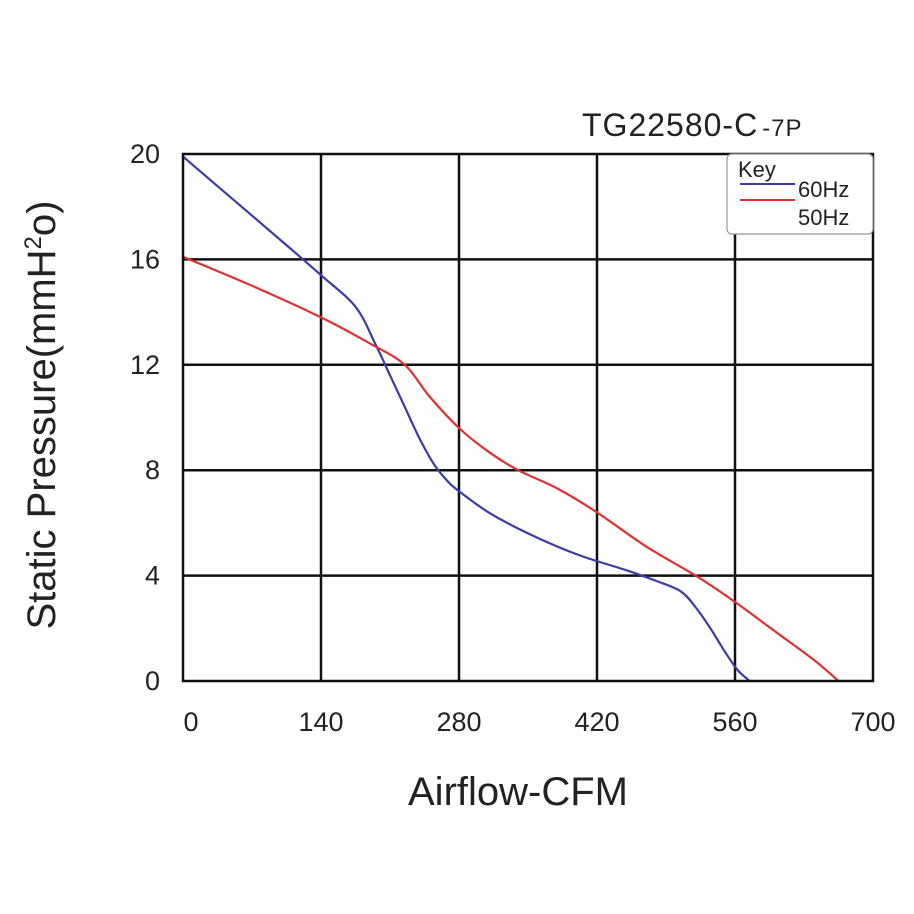  What do you see at coordinates (145, 365) in the screenshot?
I see `y-tick-label-12: 12` at bounding box center [145, 365].